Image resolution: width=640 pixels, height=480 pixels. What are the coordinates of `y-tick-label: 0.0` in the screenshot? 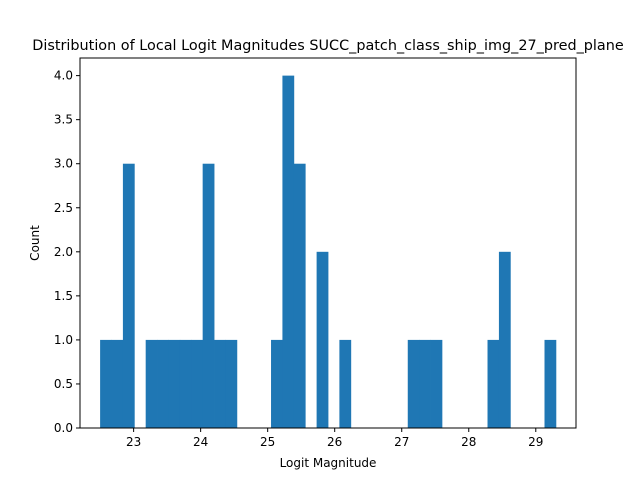 It's located at (63, 428).